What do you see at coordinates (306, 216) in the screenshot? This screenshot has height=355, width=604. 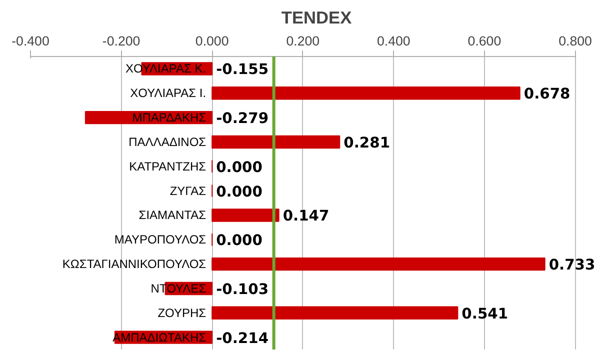 I see `data-label: 0.147` at bounding box center [306, 216].